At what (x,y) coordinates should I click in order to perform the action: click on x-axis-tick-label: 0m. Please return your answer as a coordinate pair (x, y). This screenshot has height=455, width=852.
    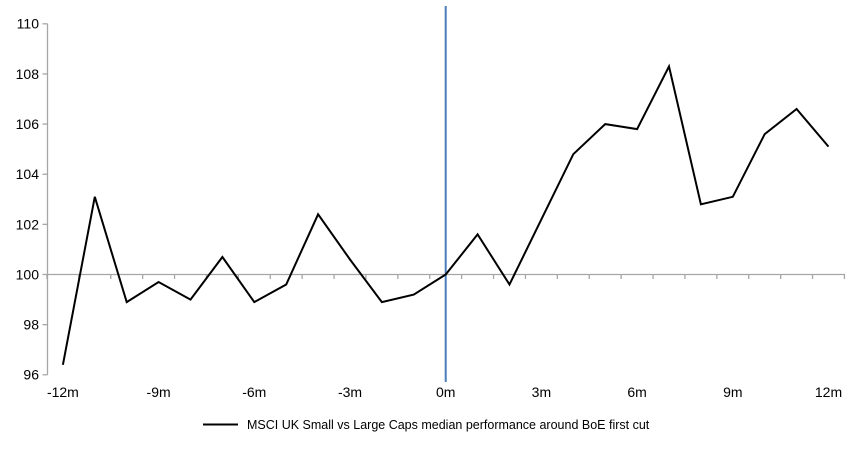
    Looking at the image, I should click on (445, 392).